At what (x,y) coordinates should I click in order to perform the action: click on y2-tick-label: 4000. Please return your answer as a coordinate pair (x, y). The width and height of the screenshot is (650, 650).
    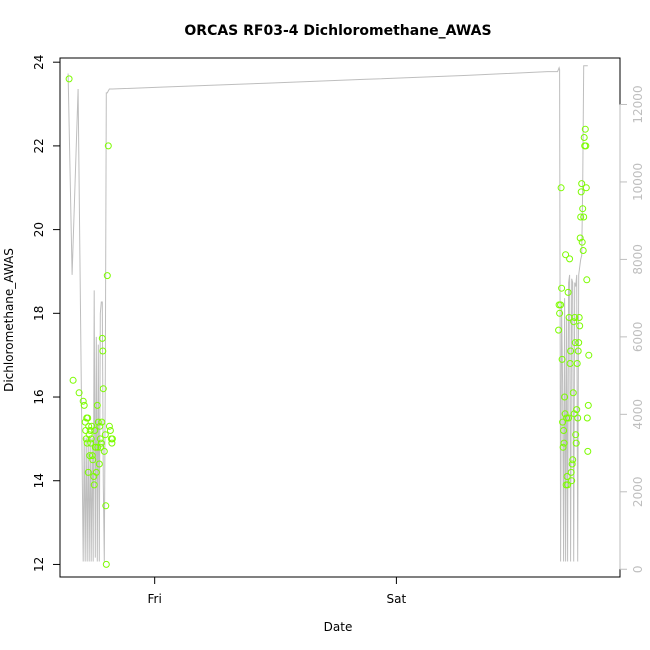
    Looking at the image, I should click on (638, 414).